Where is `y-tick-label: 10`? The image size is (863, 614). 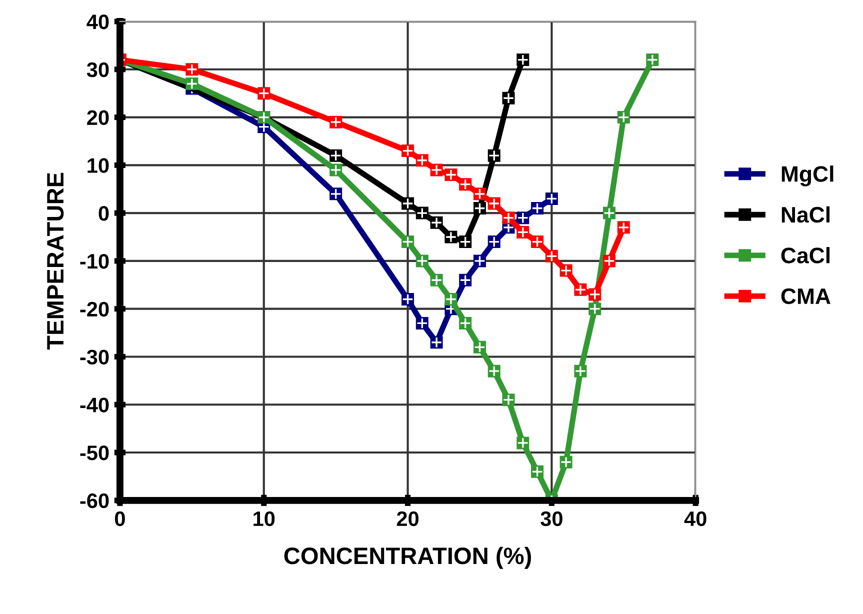 y-tick-label: 10 is located at coordinates (98, 165).